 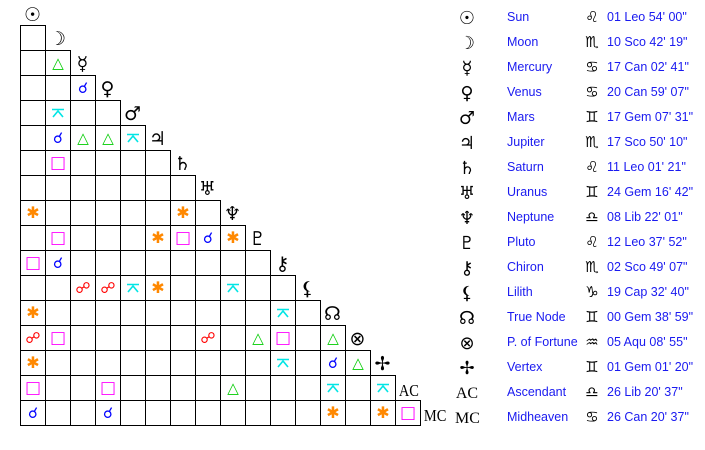 I want to click on planet-row: ⚷ Chiron ♏ 02 Sco 49' 07", so click(x=580, y=271).